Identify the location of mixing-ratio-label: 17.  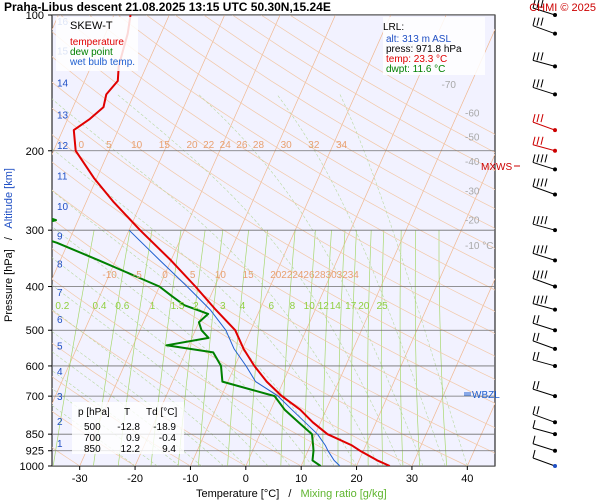
(351, 306).